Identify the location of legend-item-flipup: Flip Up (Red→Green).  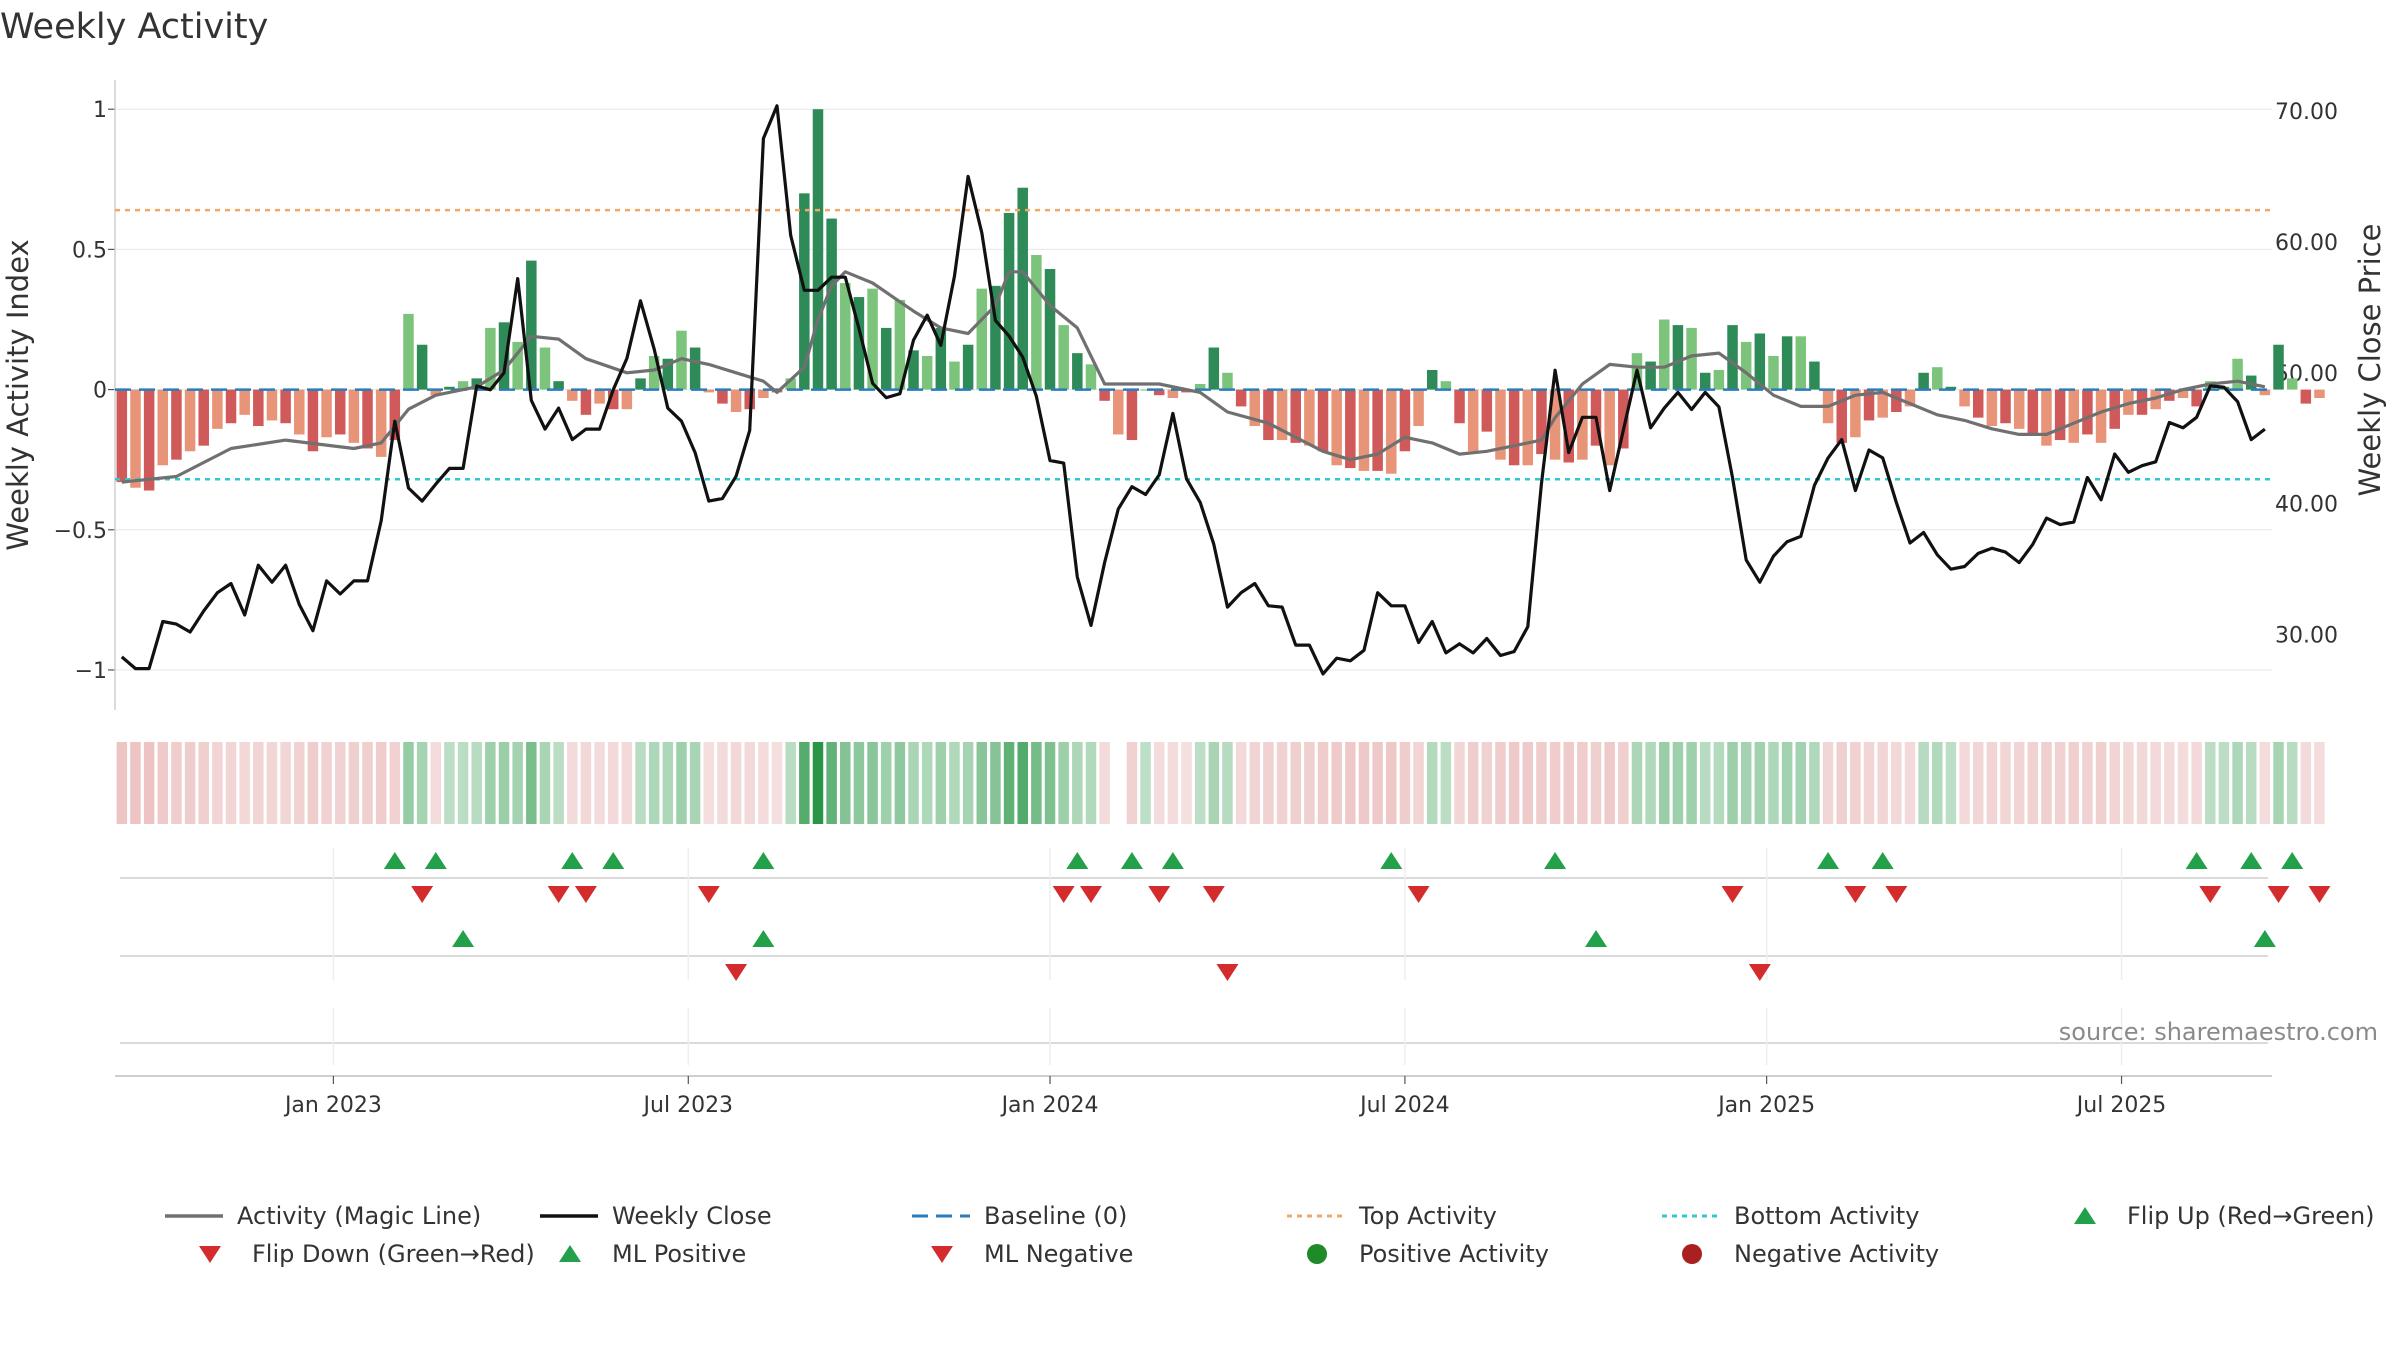
(2224, 1216).